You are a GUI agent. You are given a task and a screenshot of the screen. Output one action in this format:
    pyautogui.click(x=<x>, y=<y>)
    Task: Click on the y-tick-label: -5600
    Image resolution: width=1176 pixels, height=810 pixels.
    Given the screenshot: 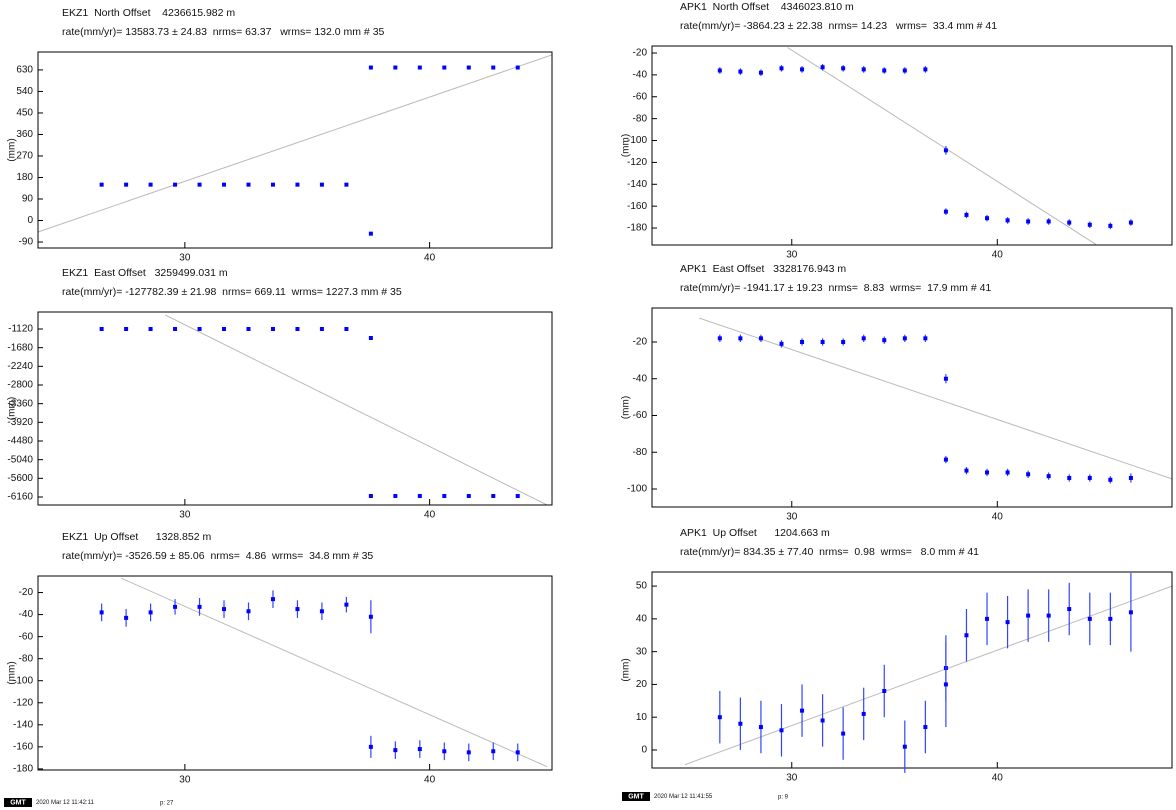 What is the action you would take?
    pyautogui.click(x=20, y=478)
    